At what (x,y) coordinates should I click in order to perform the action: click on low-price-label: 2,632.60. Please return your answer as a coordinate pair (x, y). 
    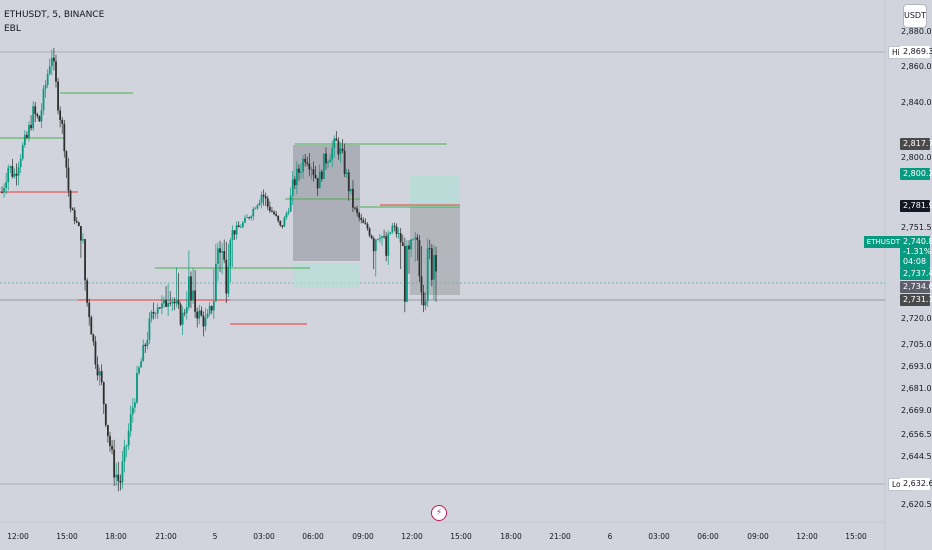
    Looking at the image, I should click on (916, 484).